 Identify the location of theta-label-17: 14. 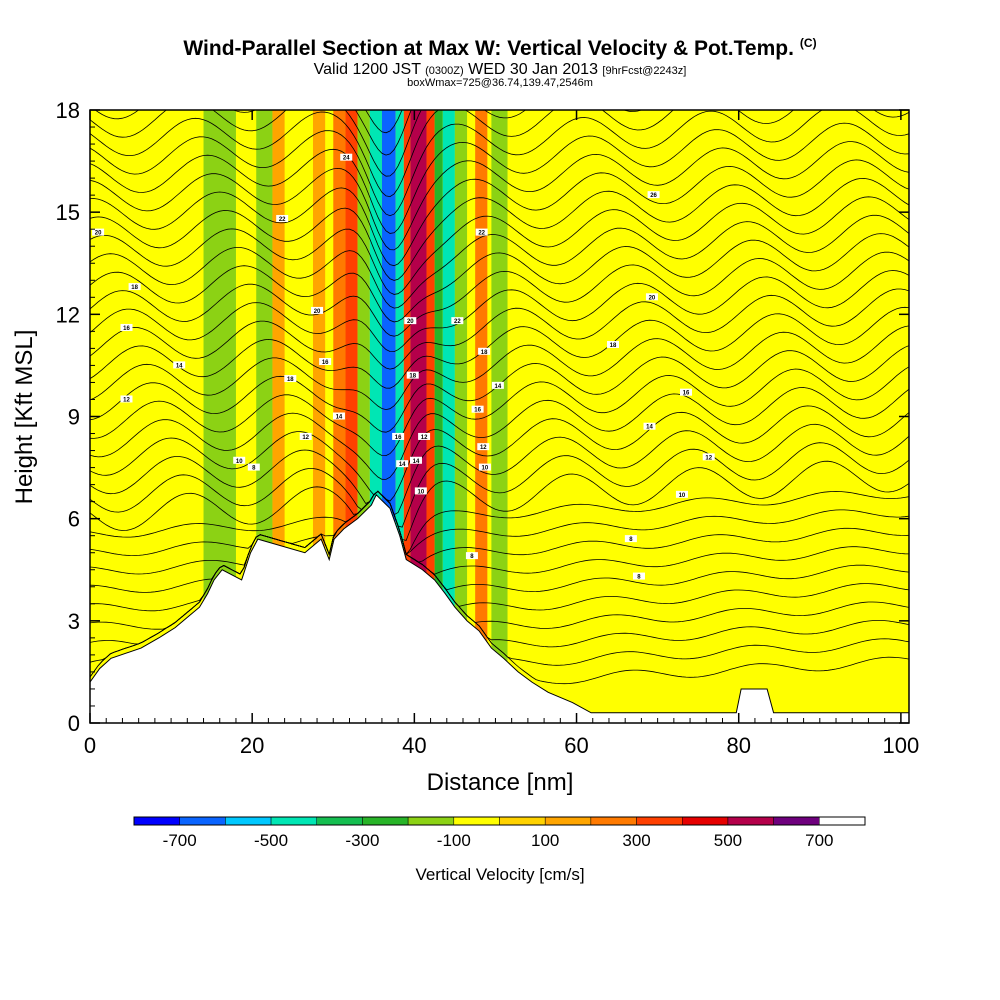
(402, 464).